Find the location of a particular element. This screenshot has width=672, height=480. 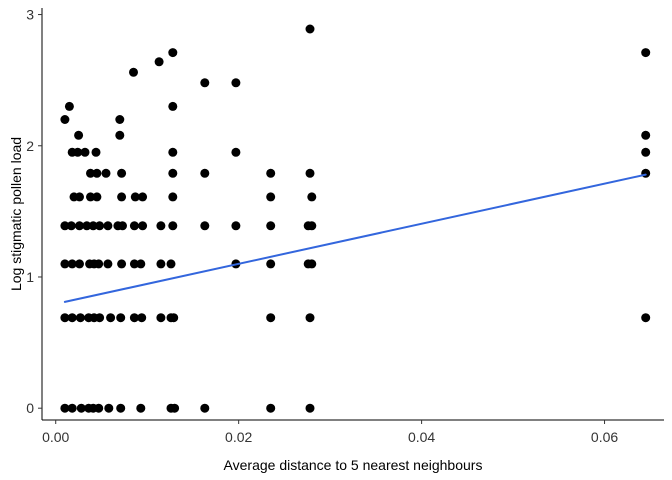

y-tick-label: 1 is located at coordinates (30, 277).